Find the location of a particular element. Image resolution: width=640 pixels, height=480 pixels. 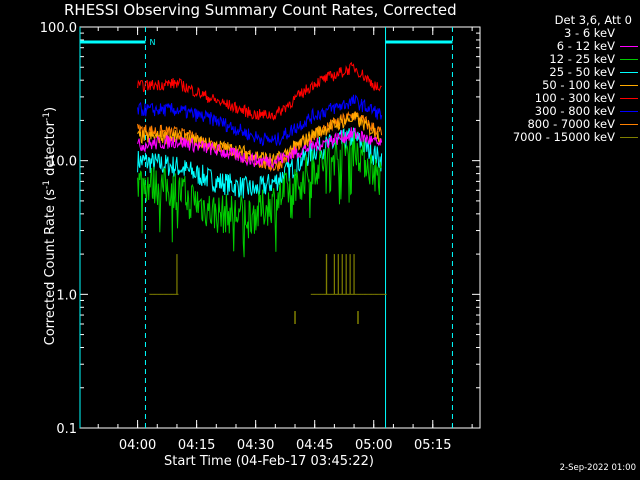

legend-label: 100 - 300 keV is located at coordinates (574, 98).